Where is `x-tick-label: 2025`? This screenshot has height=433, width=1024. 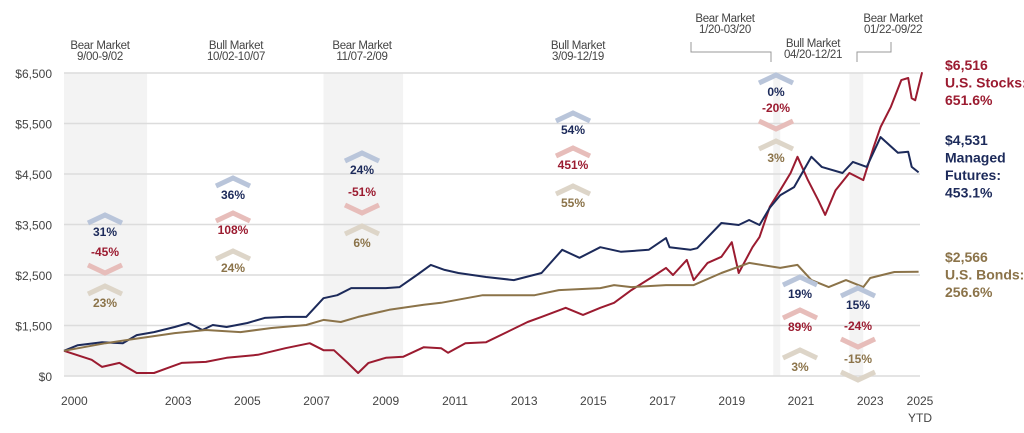
x-tick-label: 2025 is located at coordinates (920, 401).